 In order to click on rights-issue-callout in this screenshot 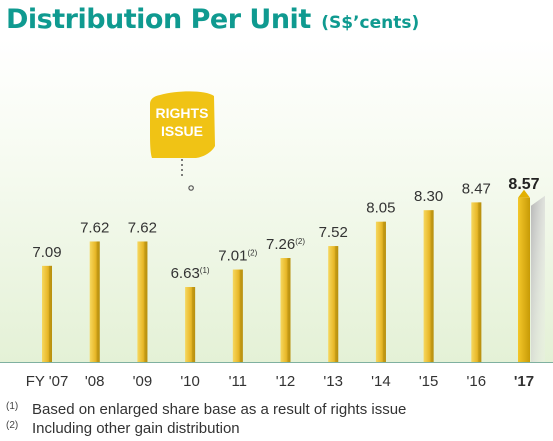, I will do `click(182, 124)`.